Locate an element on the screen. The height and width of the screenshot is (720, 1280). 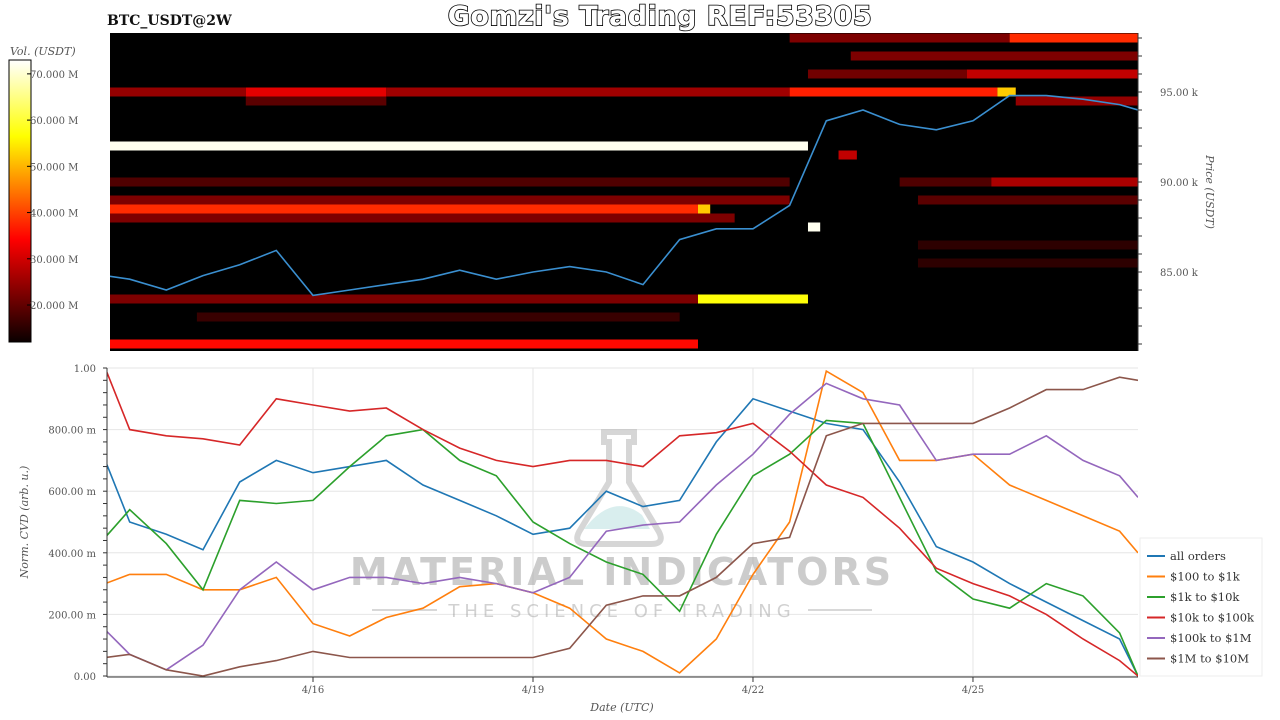
cvd-y-tick-label: 0.00 is located at coordinates (85, 677).